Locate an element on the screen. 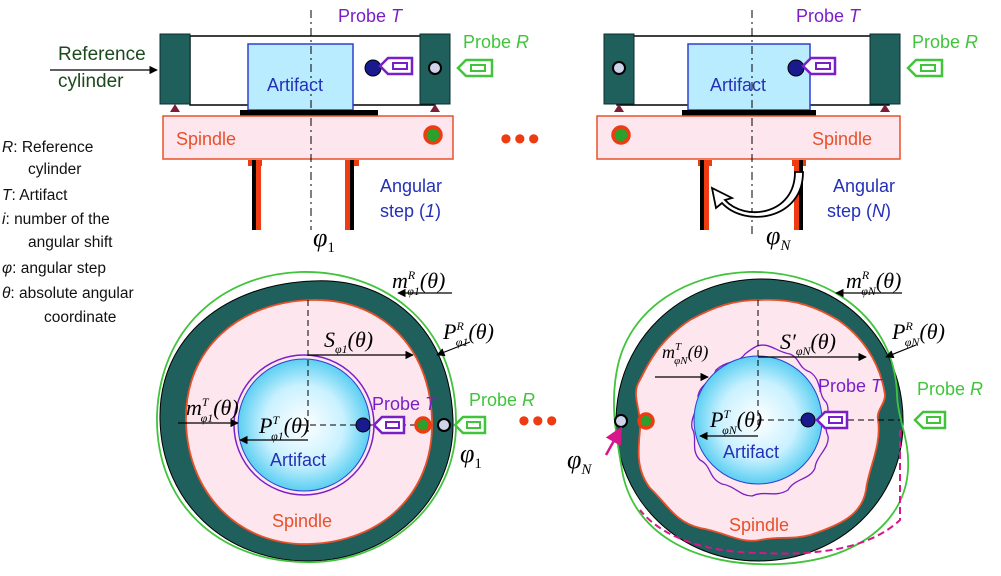 The height and width of the screenshot is (576, 1001). p-r-formula: PR φ1(θ) is located at coordinates (468, 334).